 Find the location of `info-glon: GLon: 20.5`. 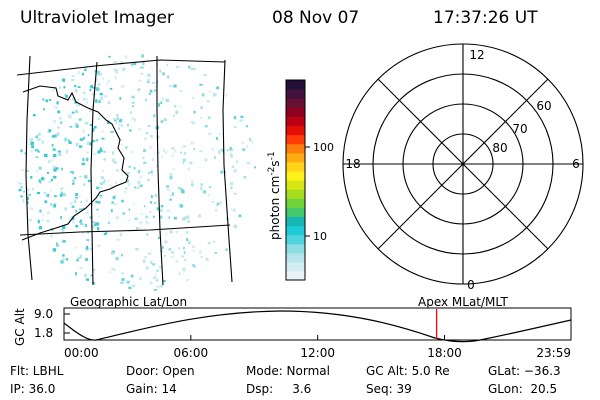

info-glon: GLon: 20.5 is located at coordinates (523, 389).